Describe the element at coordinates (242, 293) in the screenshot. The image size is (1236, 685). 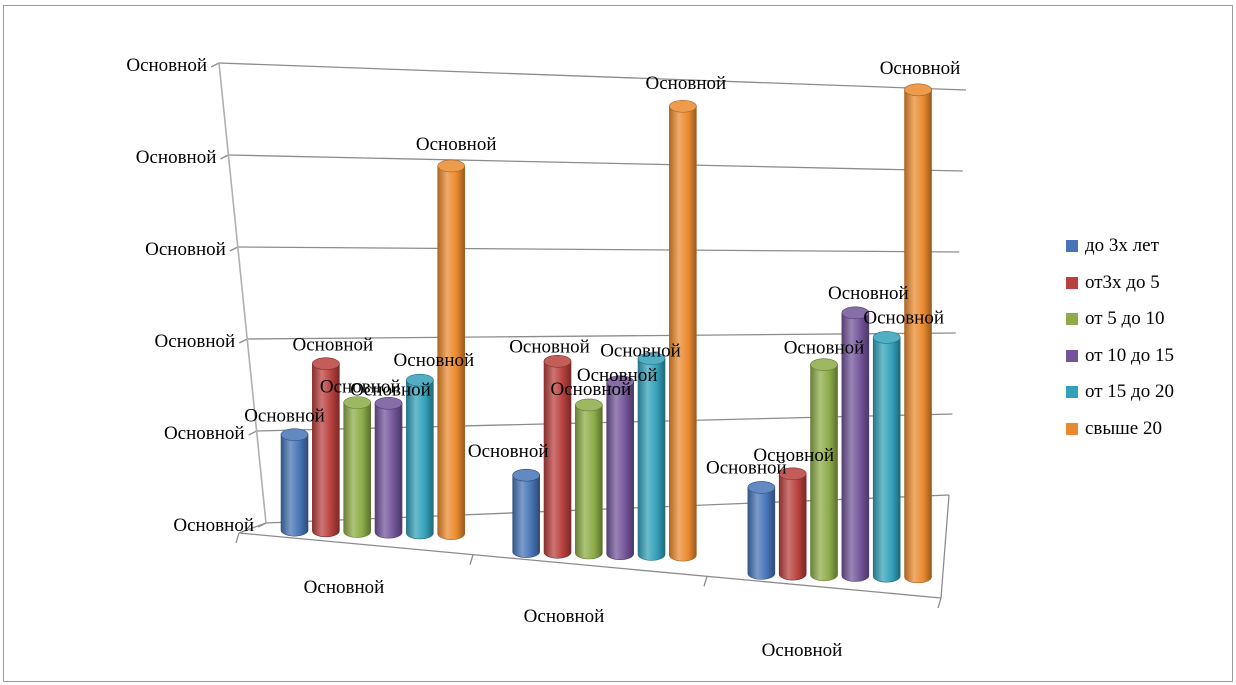
I see `left-wall-edge` at that location.